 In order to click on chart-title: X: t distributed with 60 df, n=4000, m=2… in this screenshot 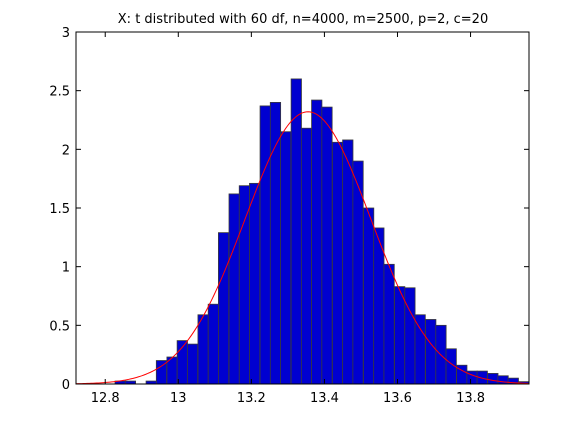, I will do `click(303, 19)`.